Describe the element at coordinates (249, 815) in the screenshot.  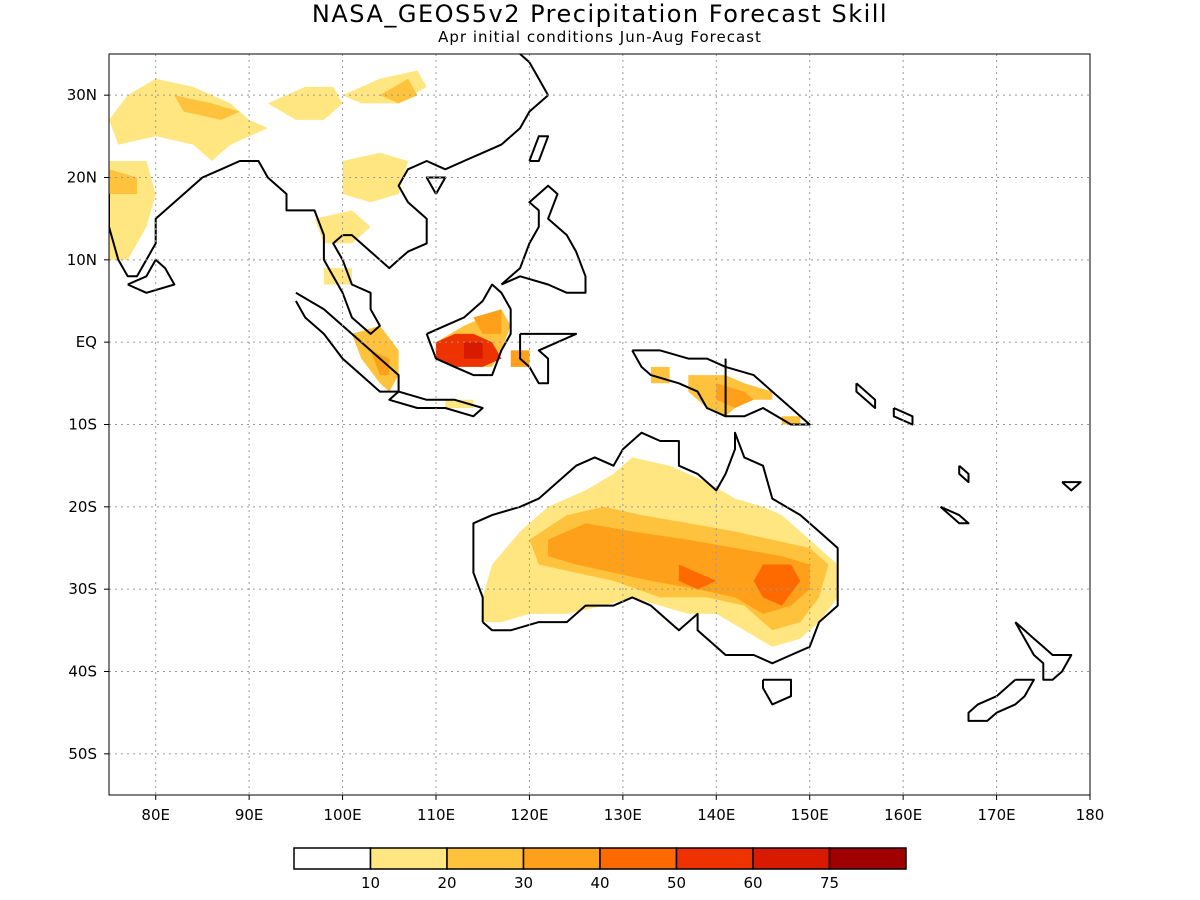
I see `lon-tick-label: 90E` at that location.